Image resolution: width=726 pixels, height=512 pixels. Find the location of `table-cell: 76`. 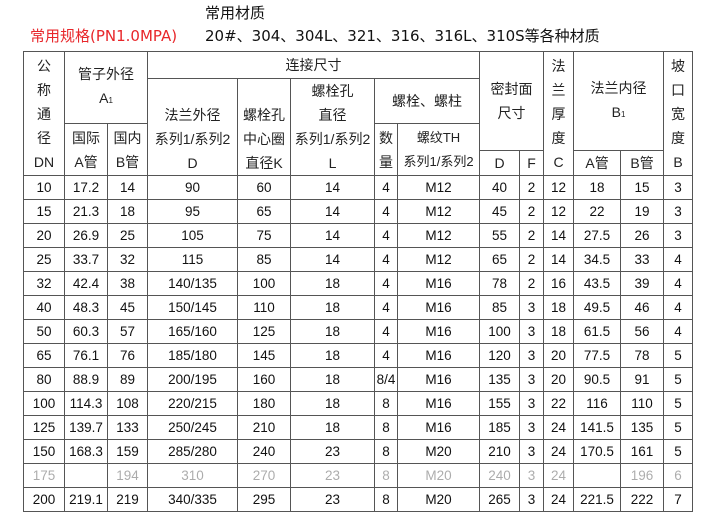

table-cell: 76 is located at coordinates (127, 355).